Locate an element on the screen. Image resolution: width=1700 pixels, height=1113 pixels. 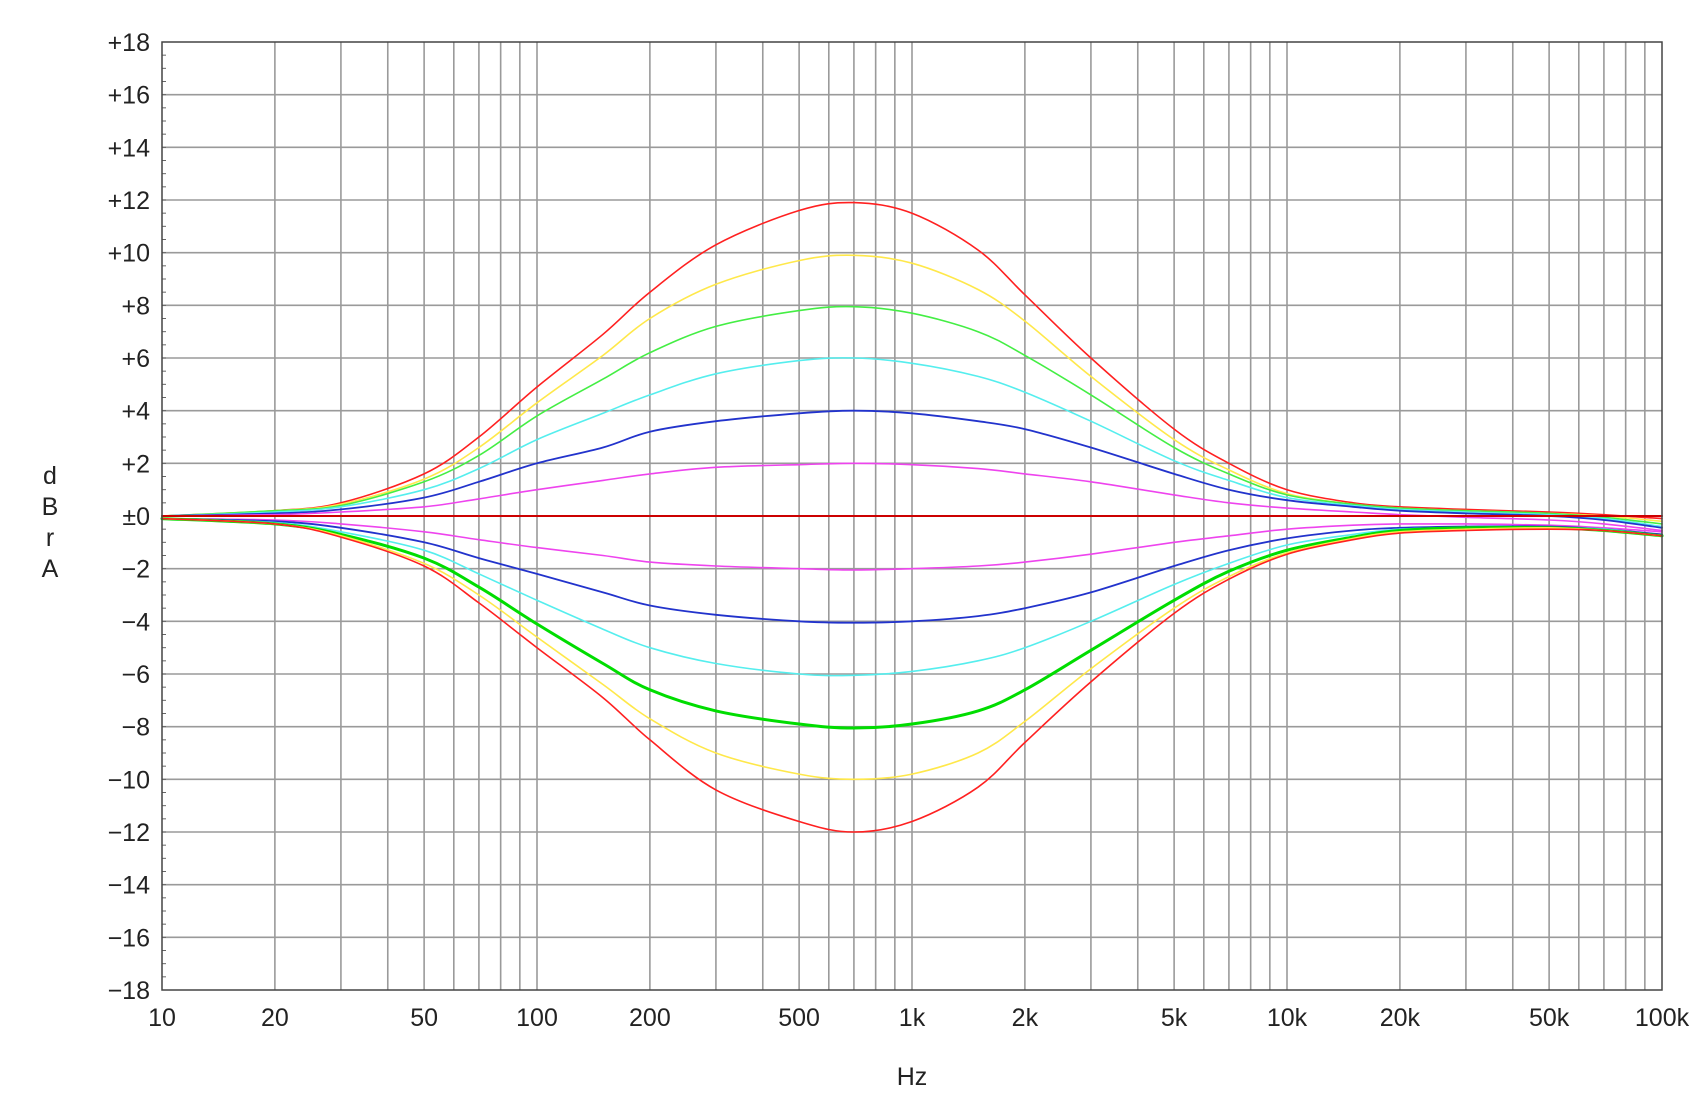
x-tick-label: 5k is located at coordinates (1174, 1018).